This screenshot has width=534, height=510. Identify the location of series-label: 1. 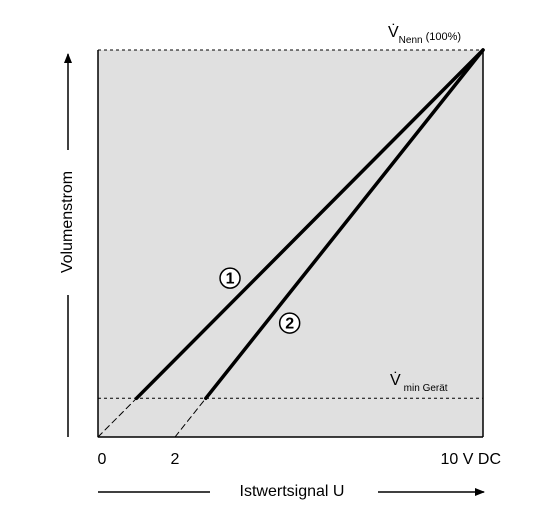
(230, 278).